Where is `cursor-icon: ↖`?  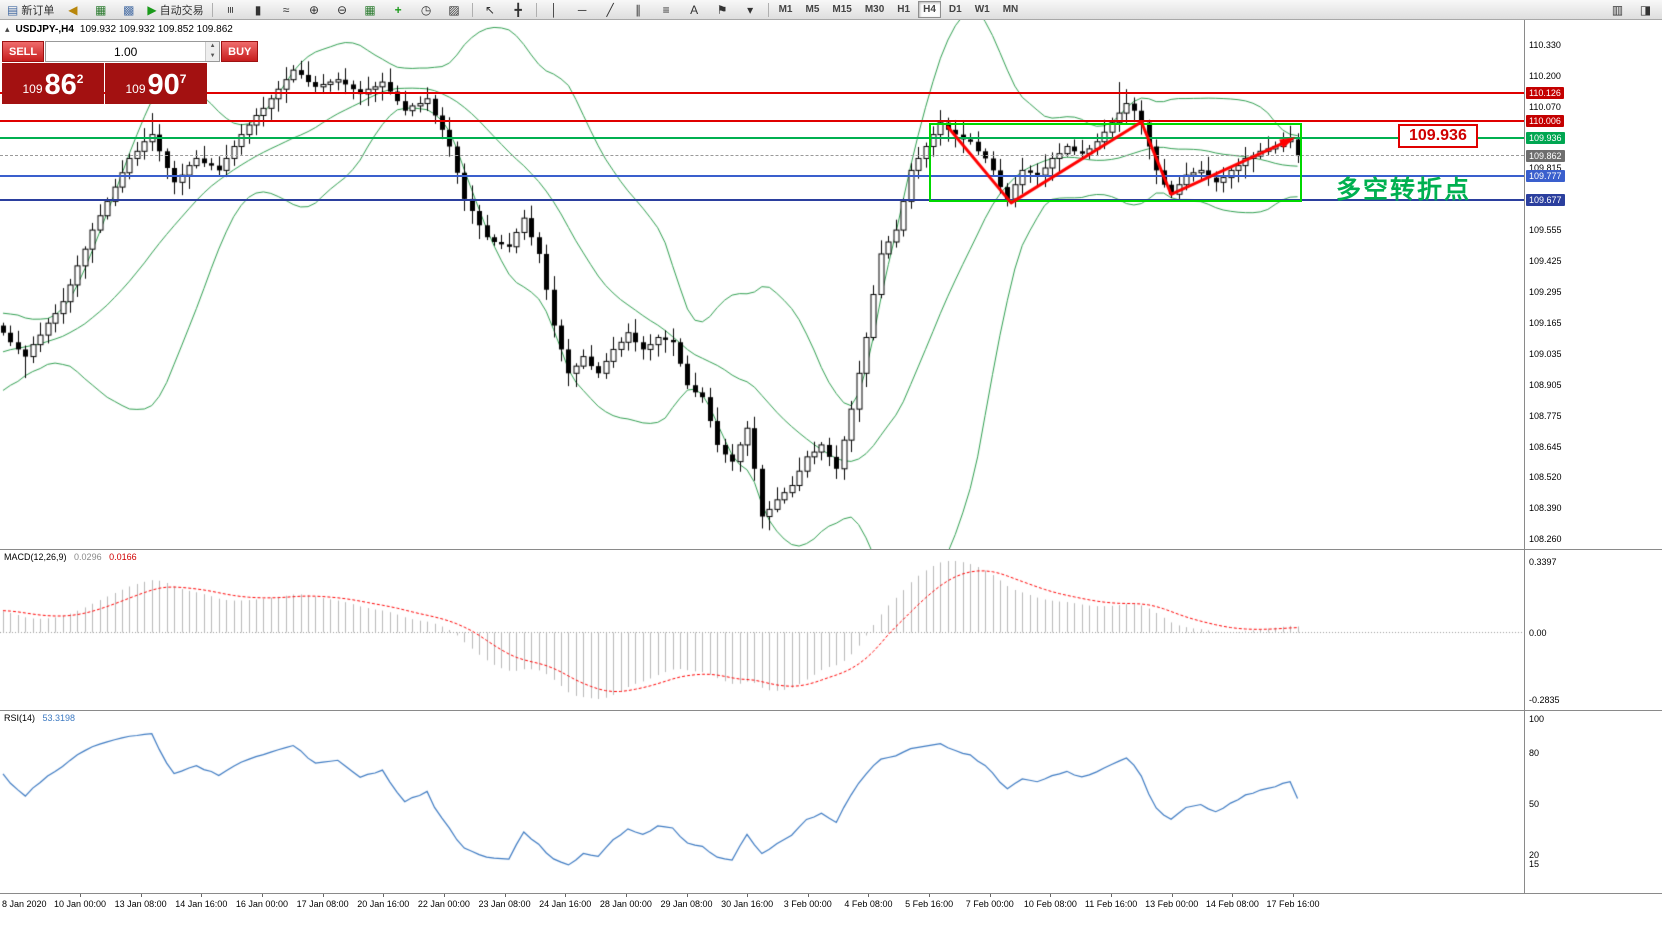 cursor-icon: ↖ is located at coordinates (490, 9).